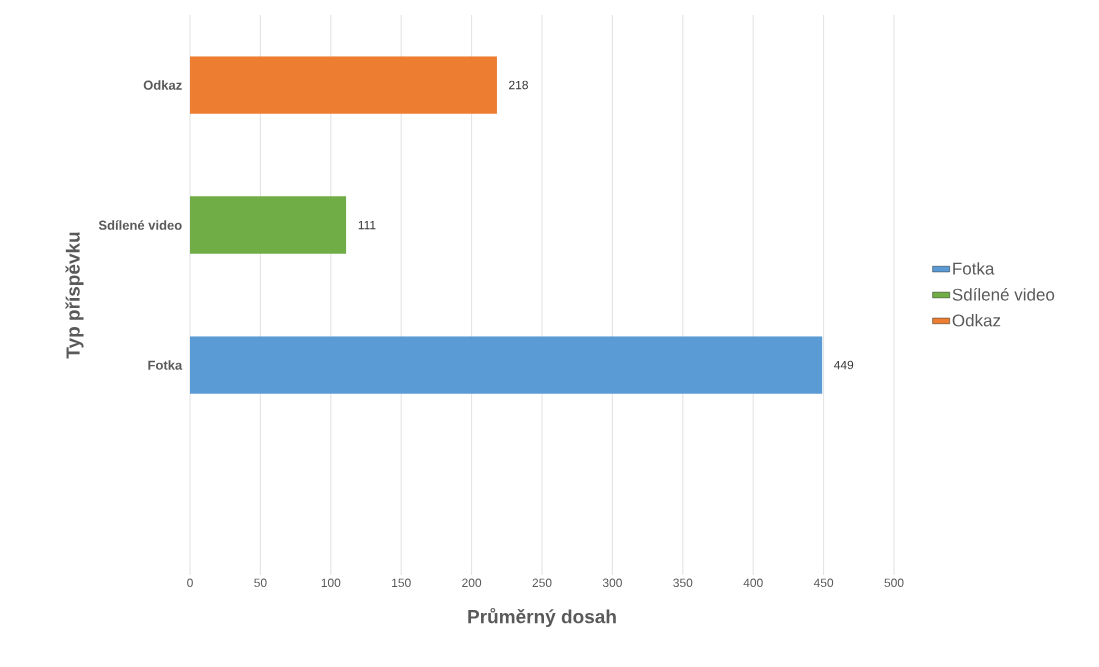 The height and width of the screenshot is (667, 1099). Describe the element at coordinates (472, 583) in the screenshot. I see `x-tick-label: 200` at that location.